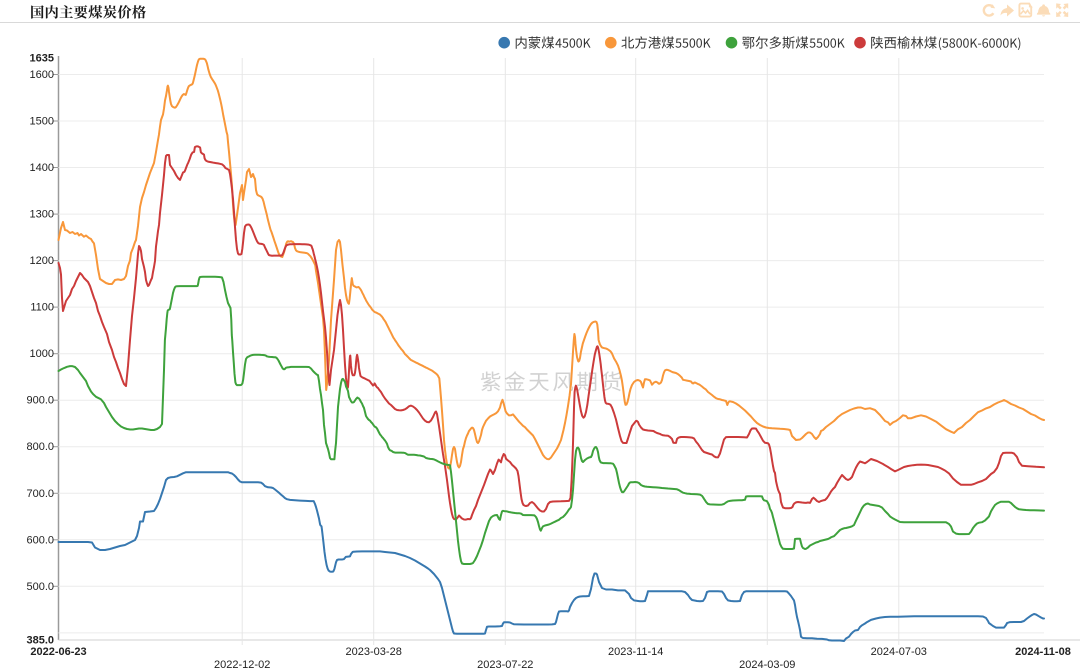 The width and height of the screenshot is (1080, 672). Describe the element at coordinates (505, 665) in the screenshot. I see `svg-text: 2023-07-22` at that location.